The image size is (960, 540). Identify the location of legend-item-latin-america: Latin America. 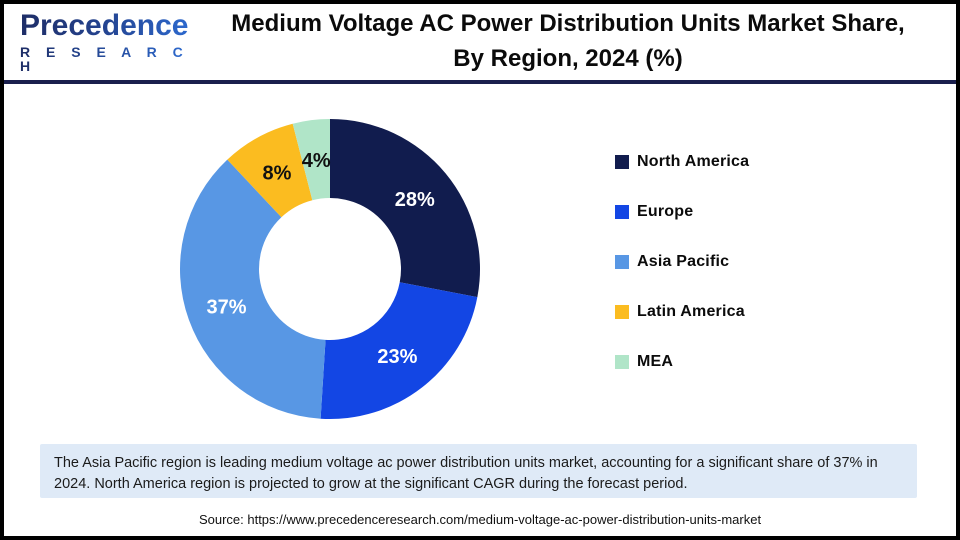
(682, 312).